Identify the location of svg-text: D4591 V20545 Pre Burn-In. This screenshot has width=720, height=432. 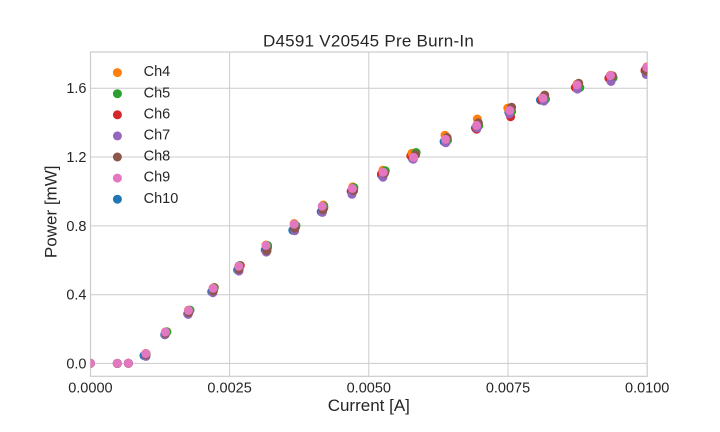
(368, 41).